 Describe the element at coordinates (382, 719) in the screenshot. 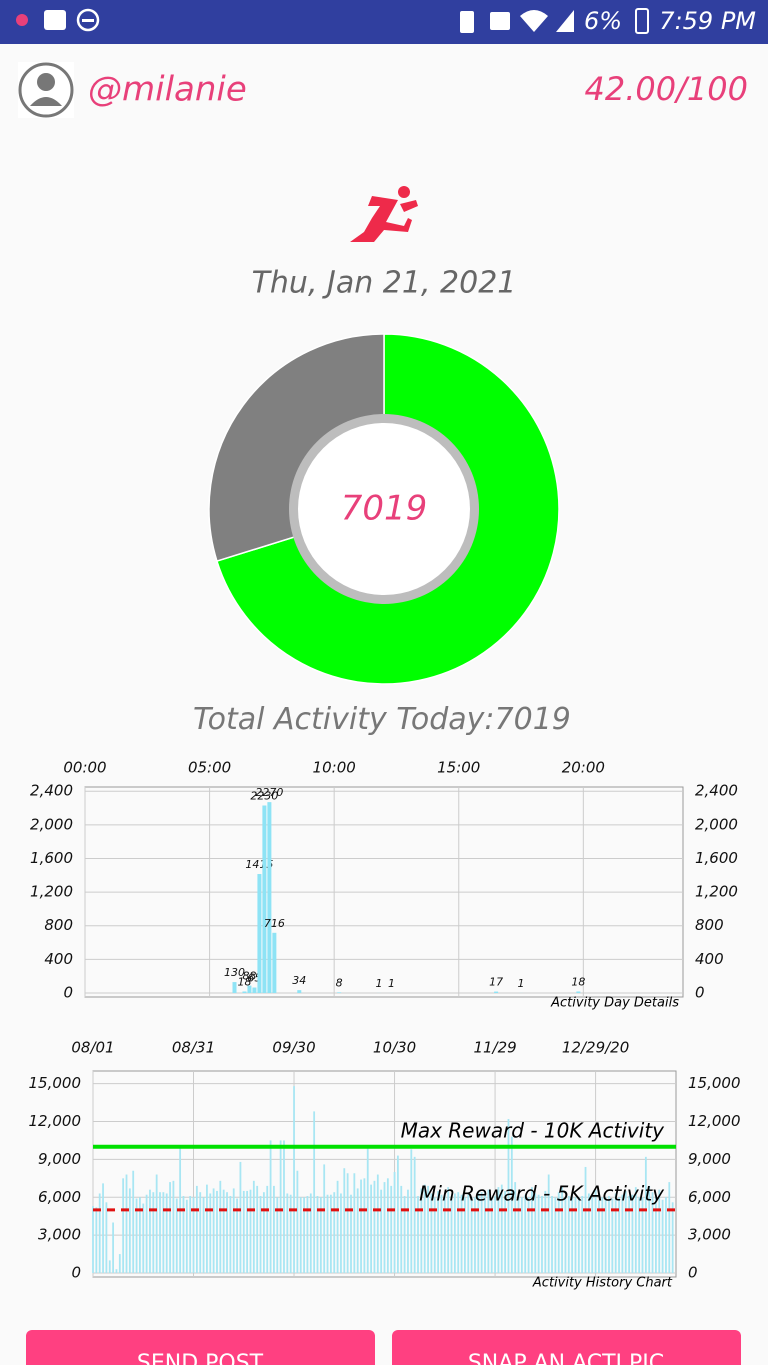

I see `total-activity: Total Activity Today:7019` at that location.